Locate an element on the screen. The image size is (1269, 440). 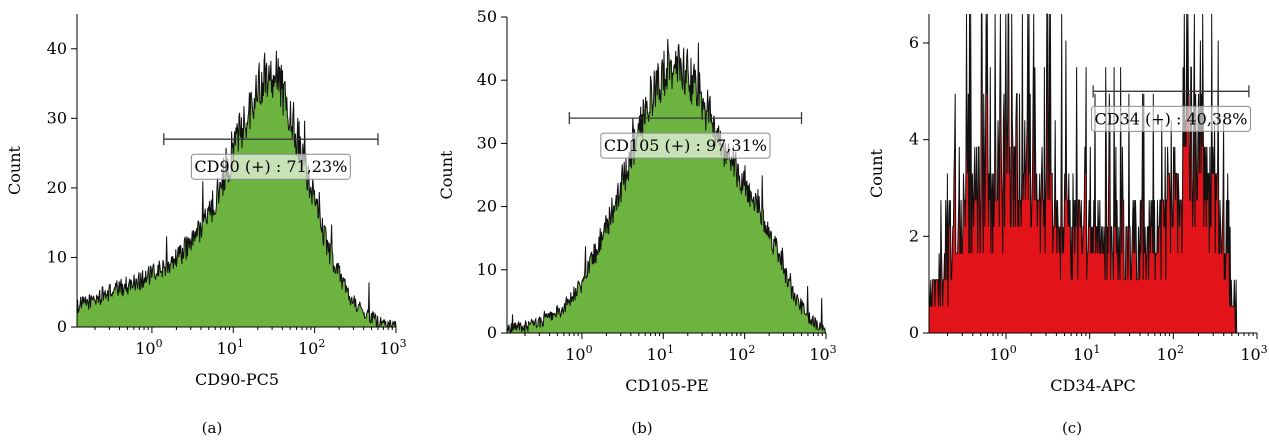
y-tick-label: 50 is located at coordinates (487, 16).